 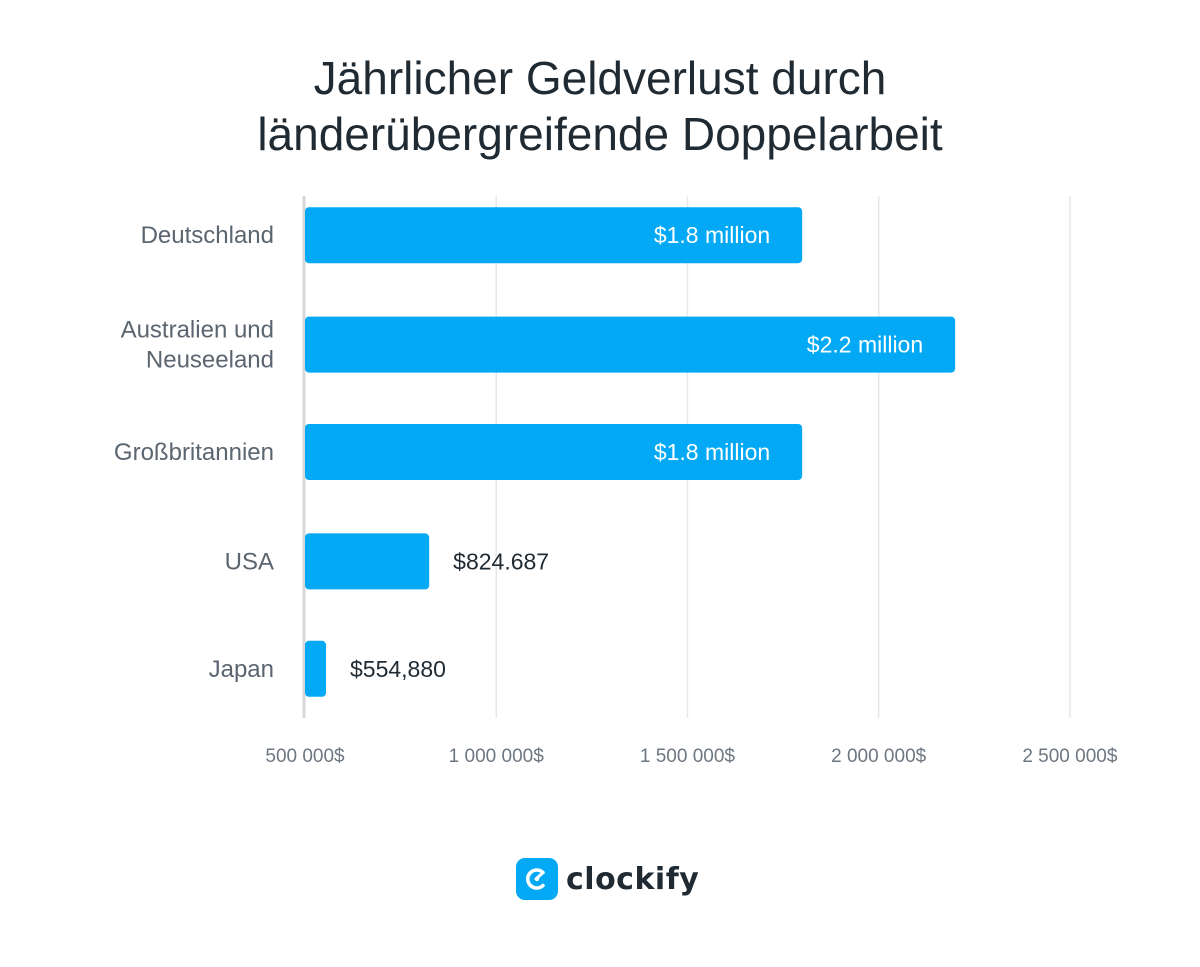 I want to click on chart-title-line-1: Jährlicher Geldverlust durch, so click(x=600, y=78).